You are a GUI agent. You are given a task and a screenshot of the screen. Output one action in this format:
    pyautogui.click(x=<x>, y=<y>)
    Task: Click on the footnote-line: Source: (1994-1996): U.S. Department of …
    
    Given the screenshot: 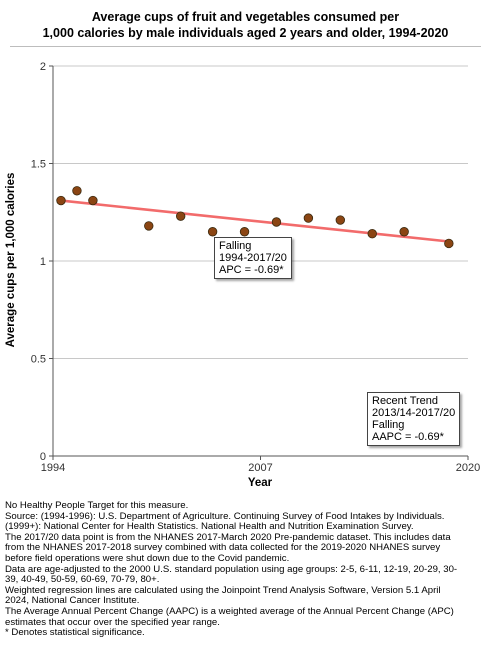 What is the action you would take?
    pyautogui.click(x=225, y=516)
    